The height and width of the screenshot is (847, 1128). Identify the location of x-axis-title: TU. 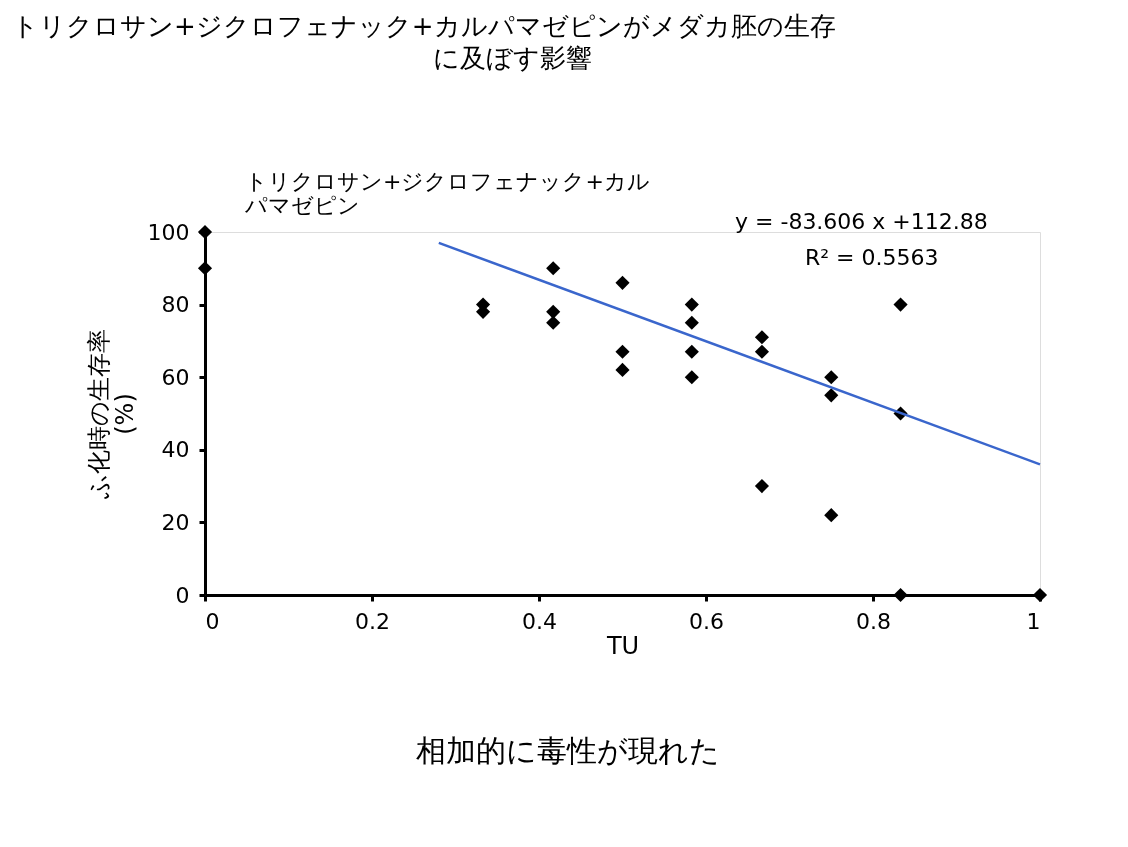
(622, 645).